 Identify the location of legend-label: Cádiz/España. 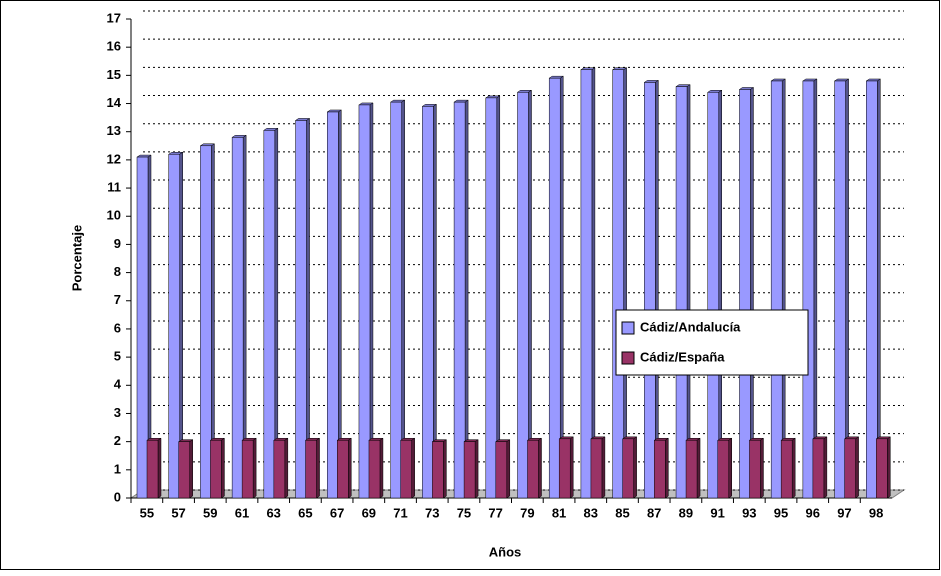
(682, 356).